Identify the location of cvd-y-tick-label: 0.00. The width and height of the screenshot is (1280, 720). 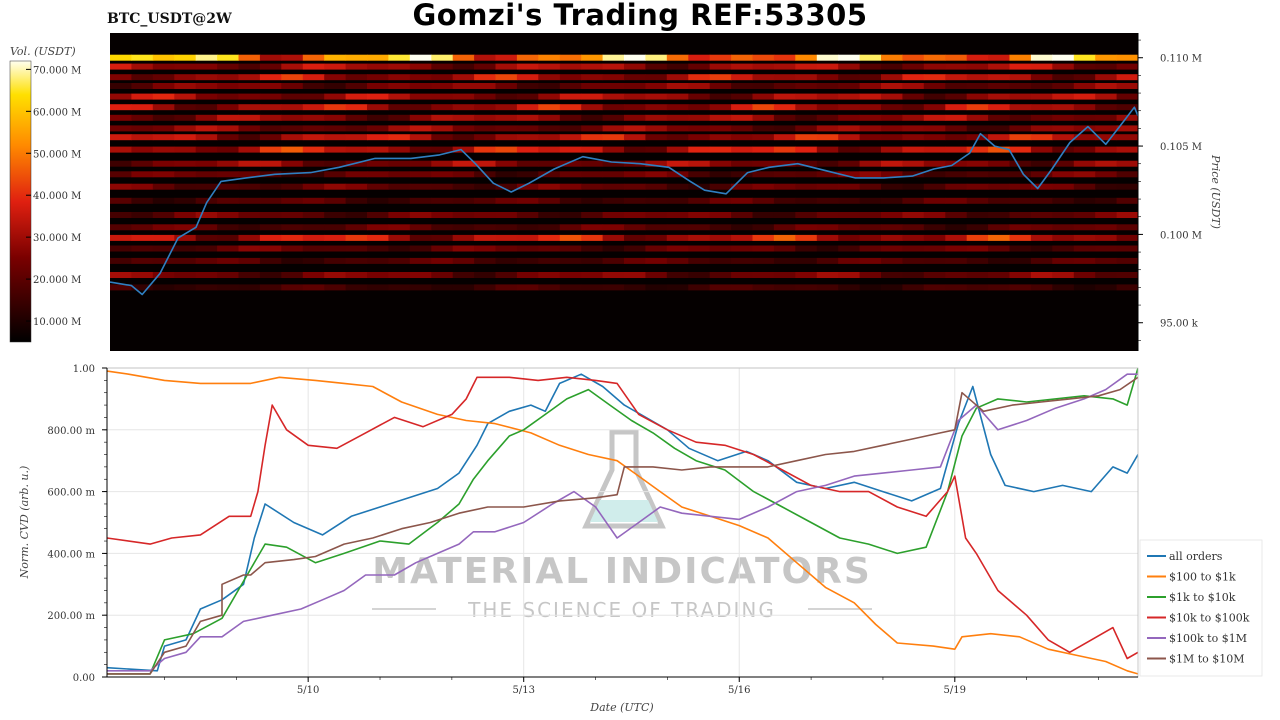
(84, 678).